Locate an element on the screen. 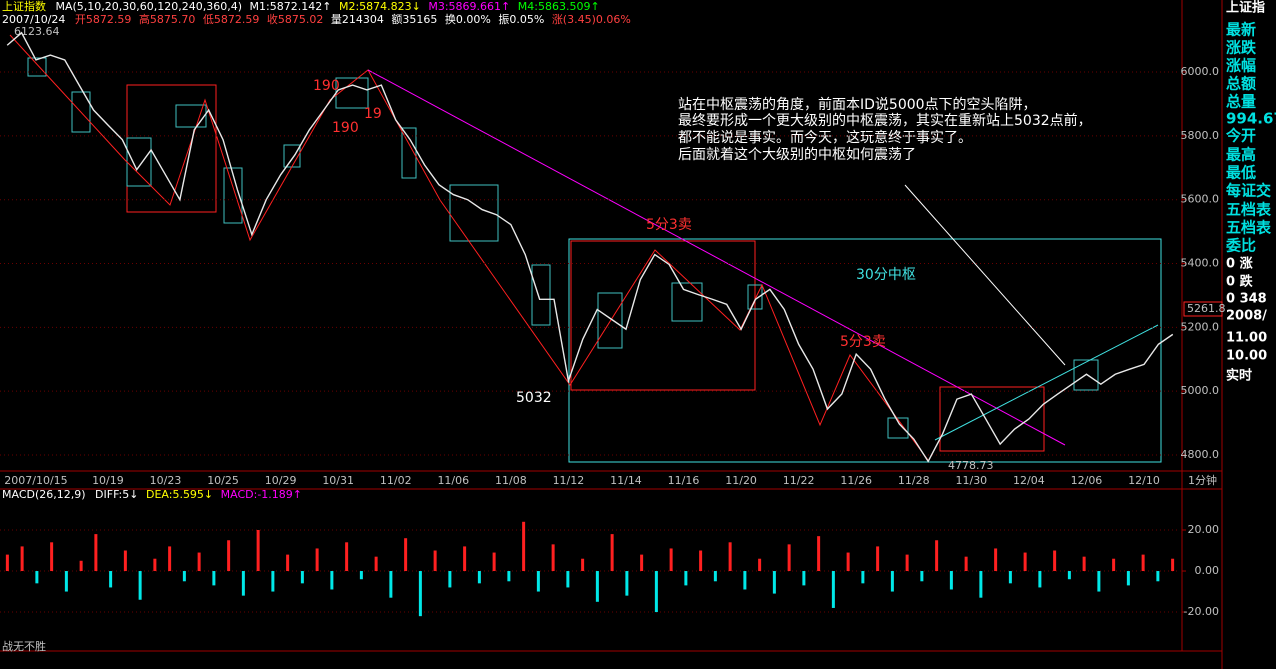 The width and height of the screenshot is (1276, 669). y-tick-label: 5800.0 is located at coordinates (1200, 135).